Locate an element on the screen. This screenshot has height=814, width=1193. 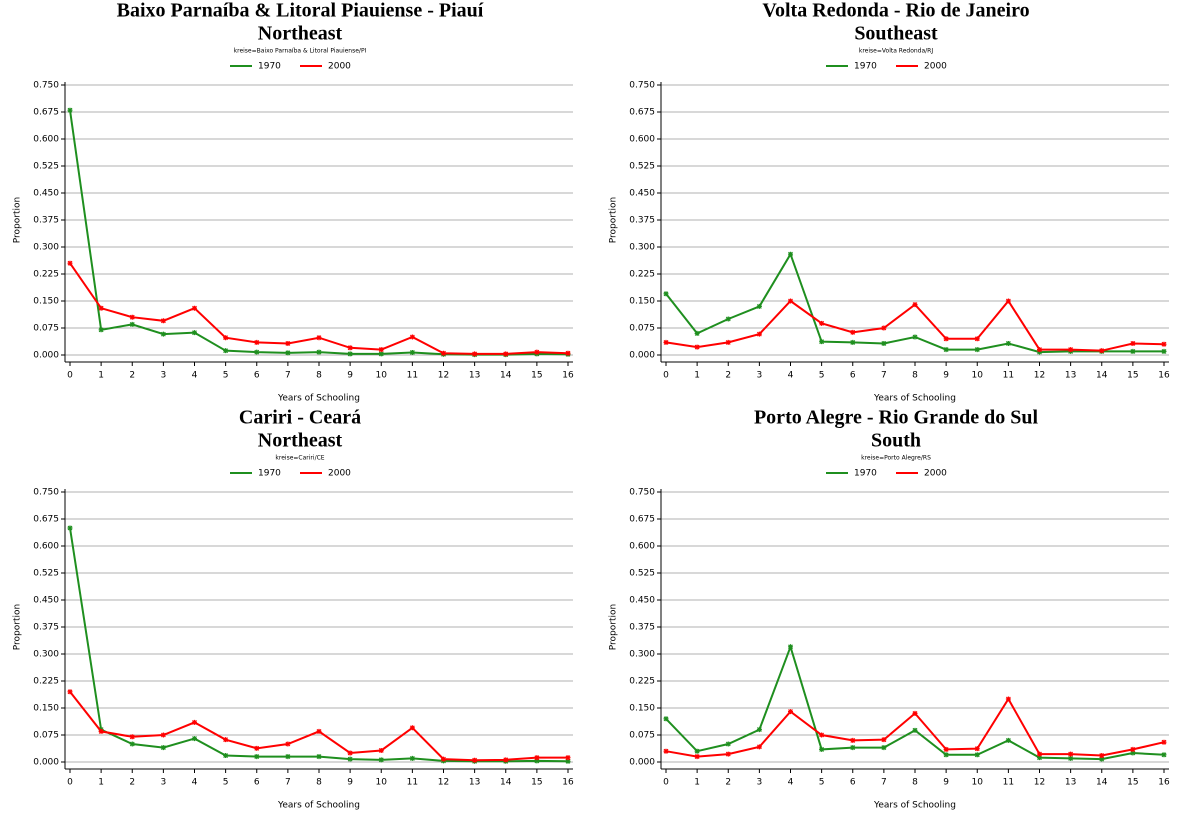
chart-title: Porto Alegre - Rio Grande do Sul is located at coordinates (896, 418).